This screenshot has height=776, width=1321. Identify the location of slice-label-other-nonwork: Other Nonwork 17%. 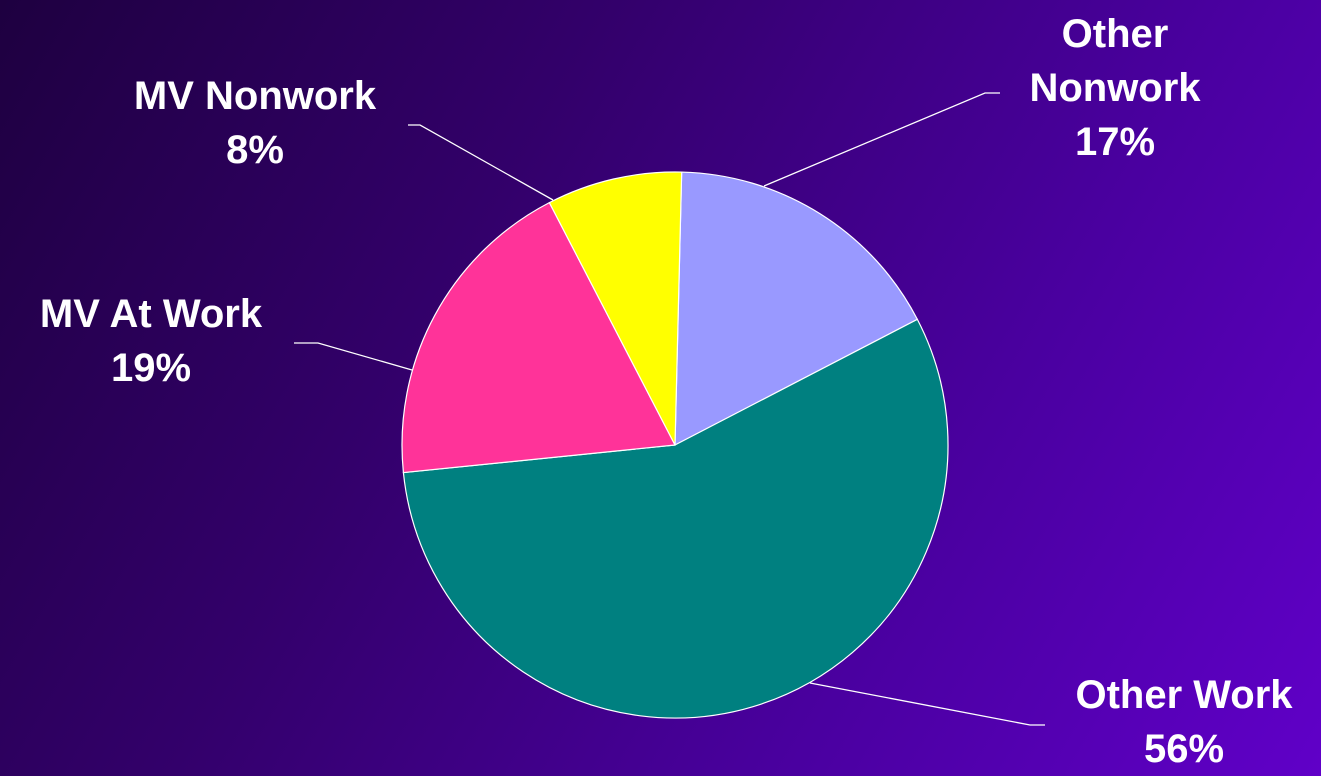
(1114, 88).